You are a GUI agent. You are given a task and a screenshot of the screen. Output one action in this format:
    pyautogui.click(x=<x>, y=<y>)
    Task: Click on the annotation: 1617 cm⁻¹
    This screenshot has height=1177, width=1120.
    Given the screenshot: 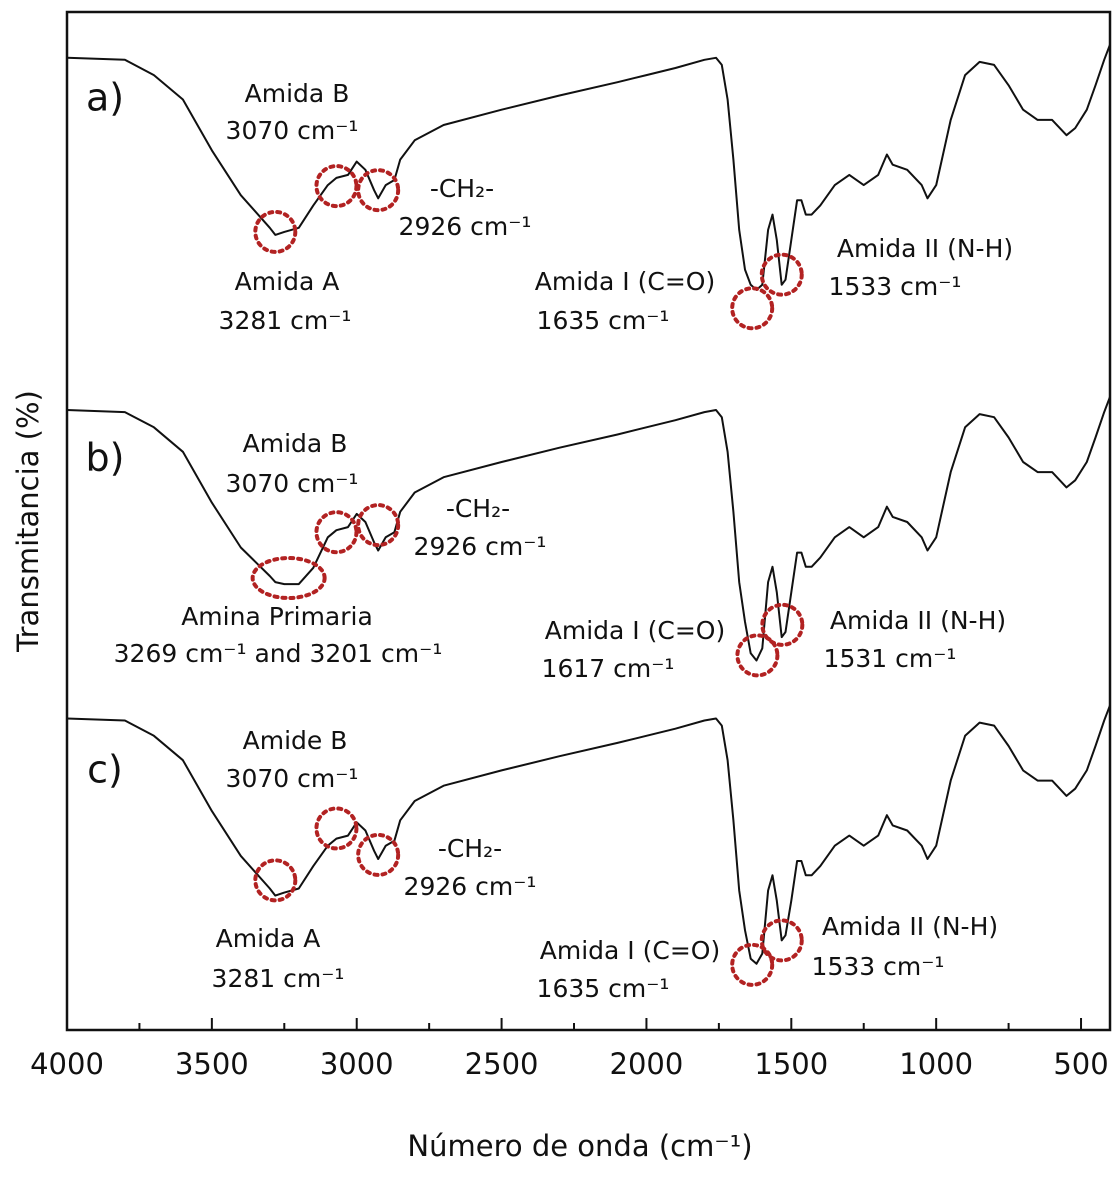 What is the action you would take?
    pyautogui.click(x=608, y=668)
    